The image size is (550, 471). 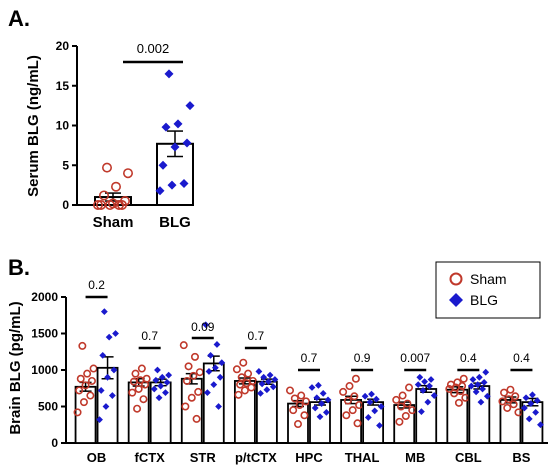 What do you see at coordinates (48, 407) in the screenshot?
I see `panel-b-y-tick-label-1: 500` at bounding box center [48, 407].